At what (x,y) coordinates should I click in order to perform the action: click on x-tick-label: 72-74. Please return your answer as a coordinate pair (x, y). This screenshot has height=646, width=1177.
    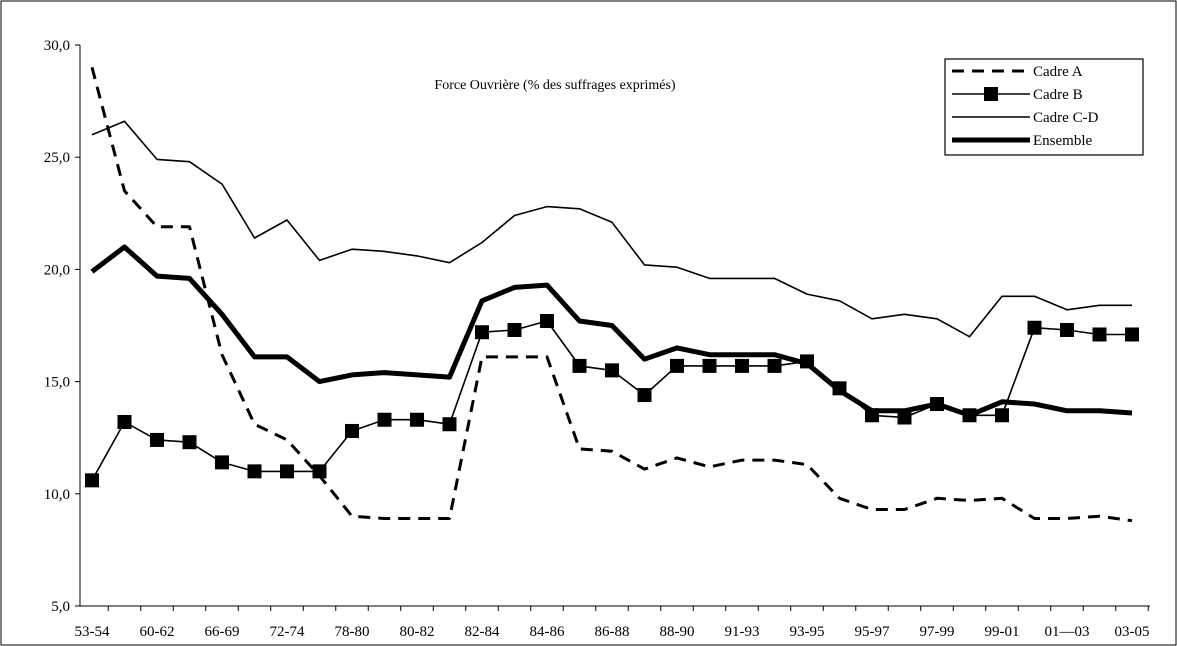
    Looking at the image, I should click on (287, 632).